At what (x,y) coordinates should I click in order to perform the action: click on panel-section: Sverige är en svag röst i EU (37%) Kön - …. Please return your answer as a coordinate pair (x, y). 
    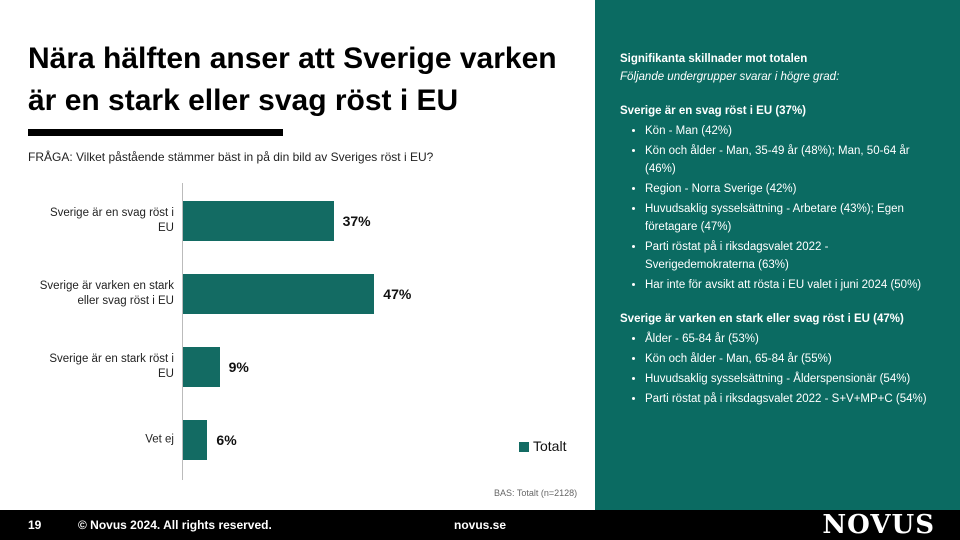
    Looking at the image, I should click on (780, 198).